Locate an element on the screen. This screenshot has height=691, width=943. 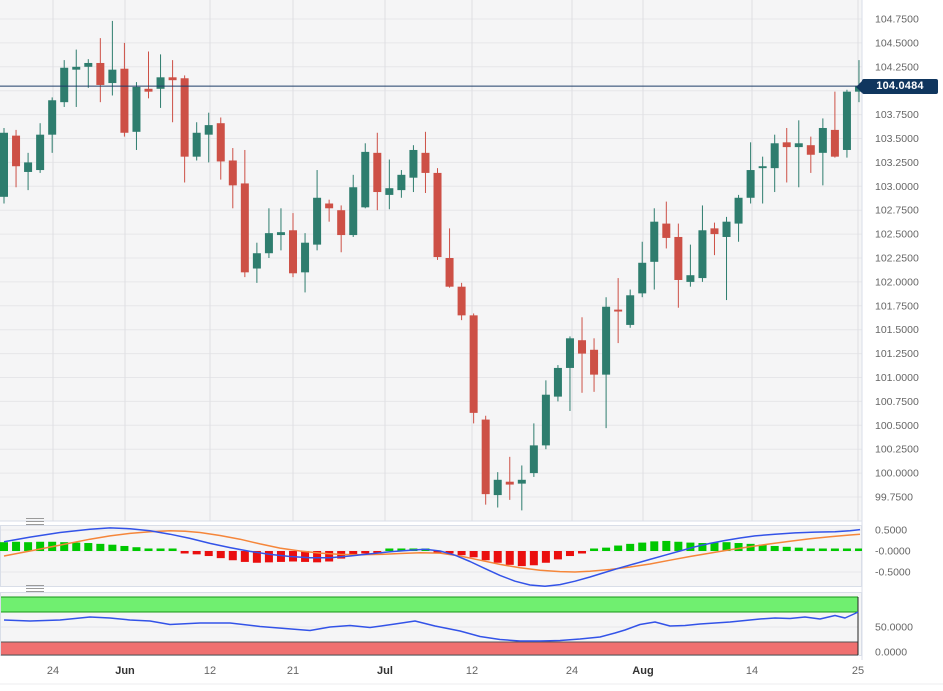
overbought-band is located at coordinates (429, 604).